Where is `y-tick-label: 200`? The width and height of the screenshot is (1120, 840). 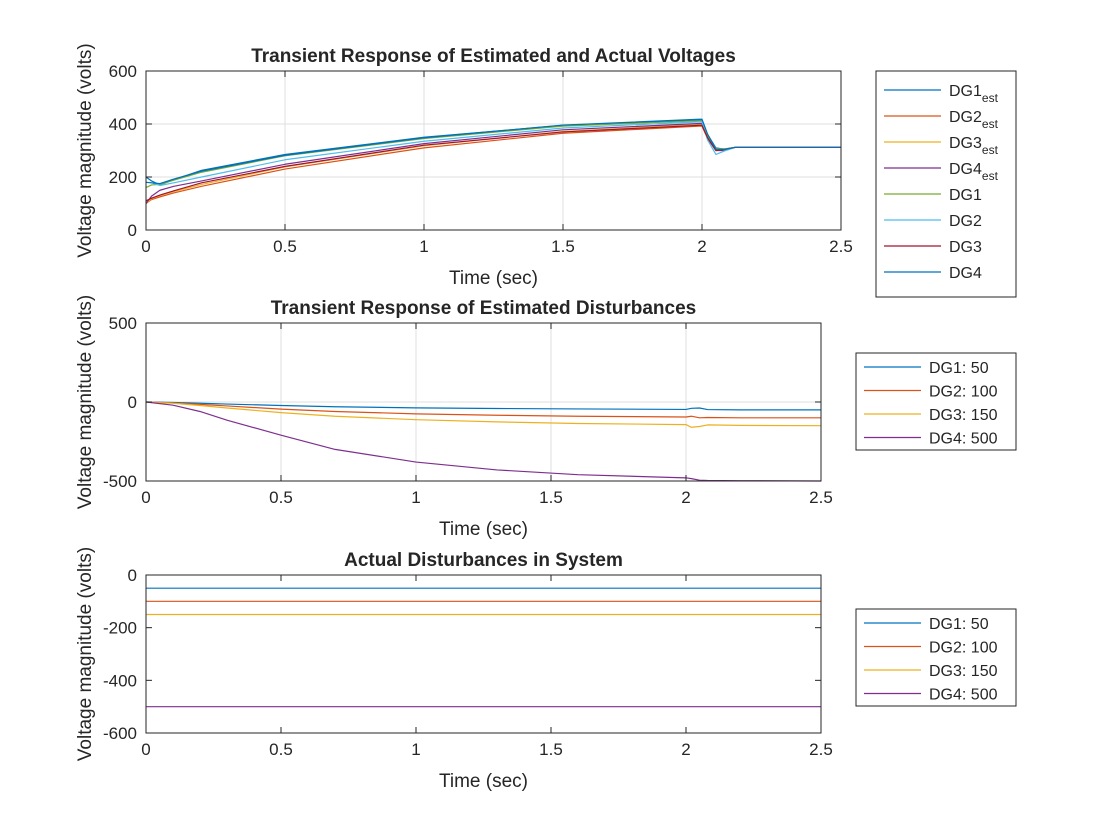 y-tick-label: 200 is located at coordinates (123, 177).